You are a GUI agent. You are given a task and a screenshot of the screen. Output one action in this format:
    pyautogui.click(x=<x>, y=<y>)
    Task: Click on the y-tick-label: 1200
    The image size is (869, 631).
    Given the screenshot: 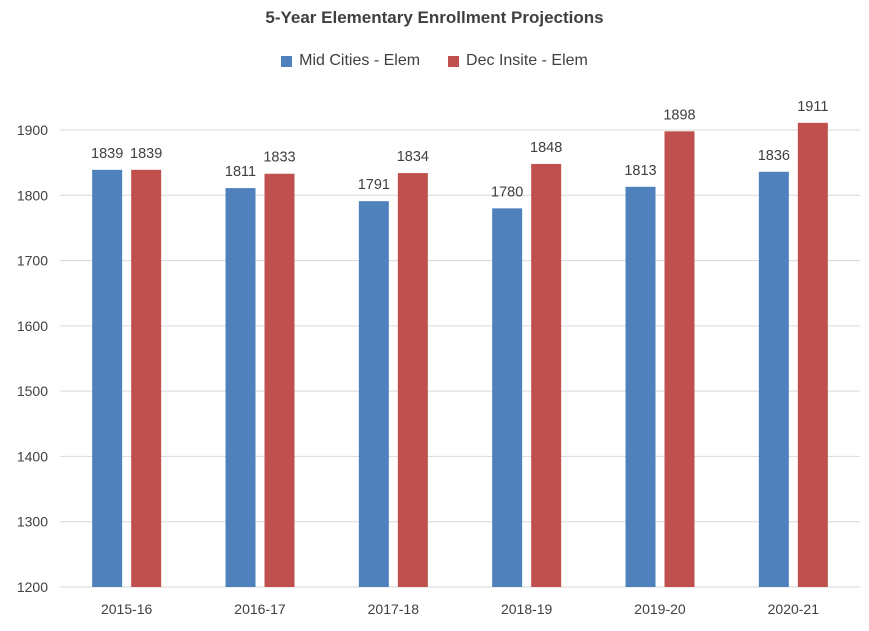 What is the action you would take?
    pyautogui.click(x=32, y=587)
    